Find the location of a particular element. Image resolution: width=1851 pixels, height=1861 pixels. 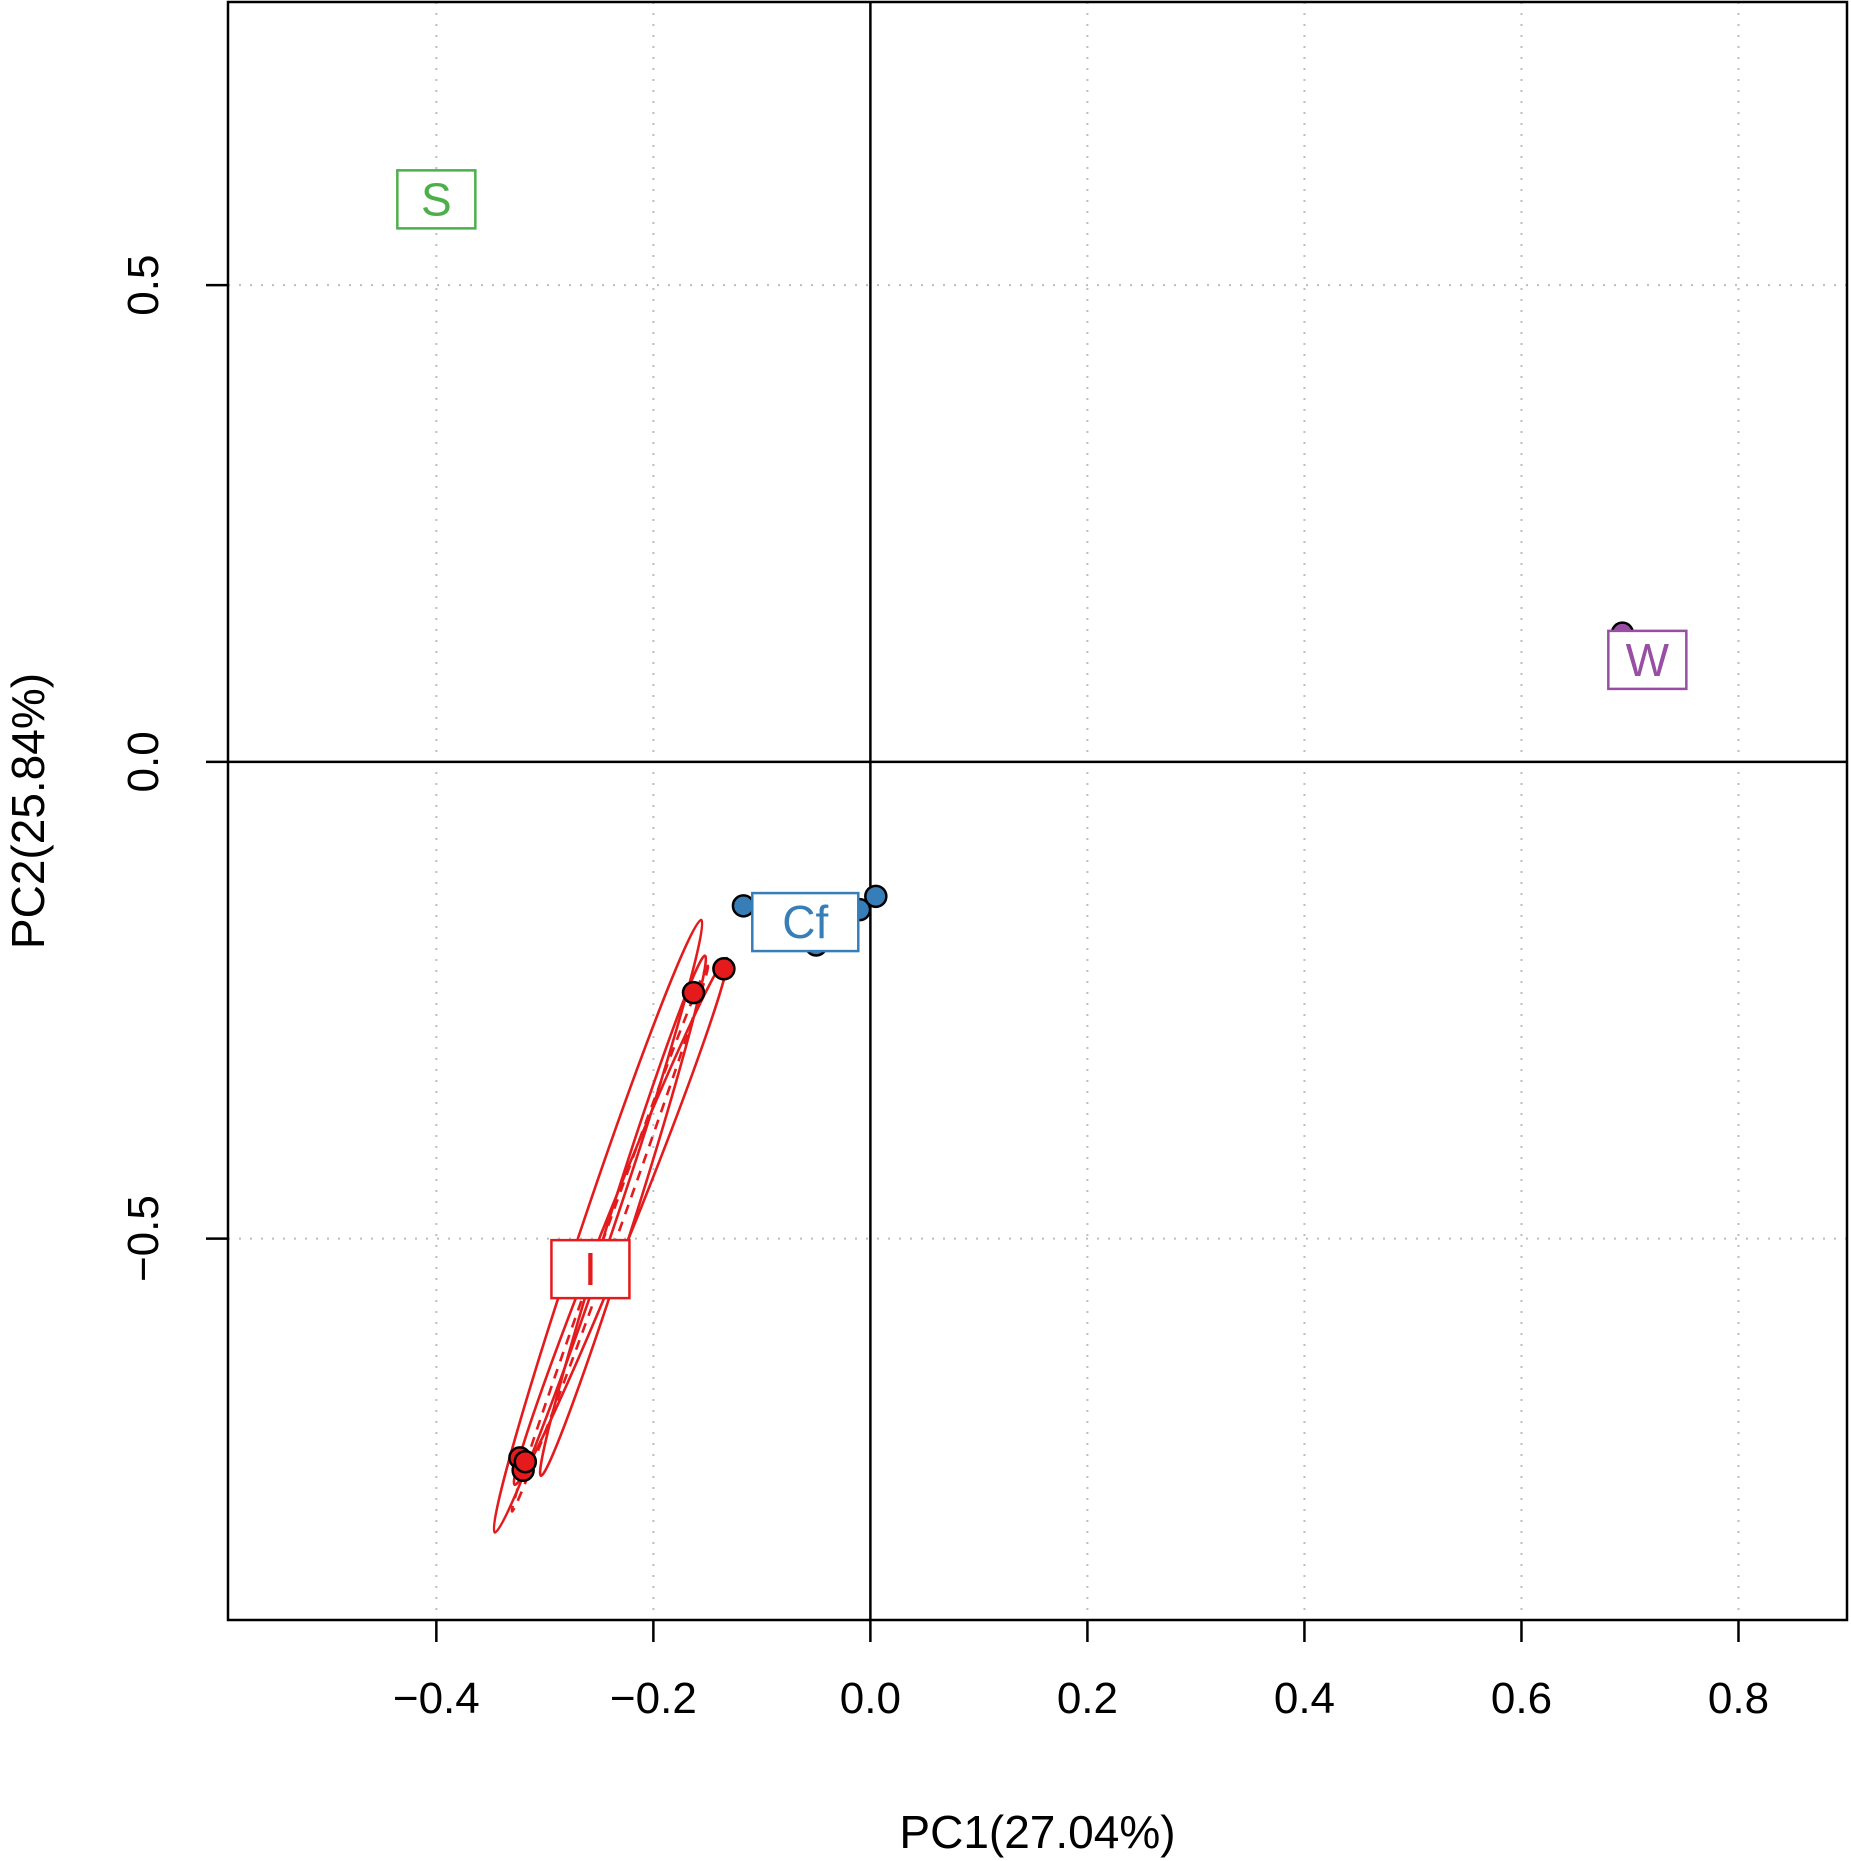

x-tick-label-0m8: 0.8 is located at coordinates (1738, 1698).